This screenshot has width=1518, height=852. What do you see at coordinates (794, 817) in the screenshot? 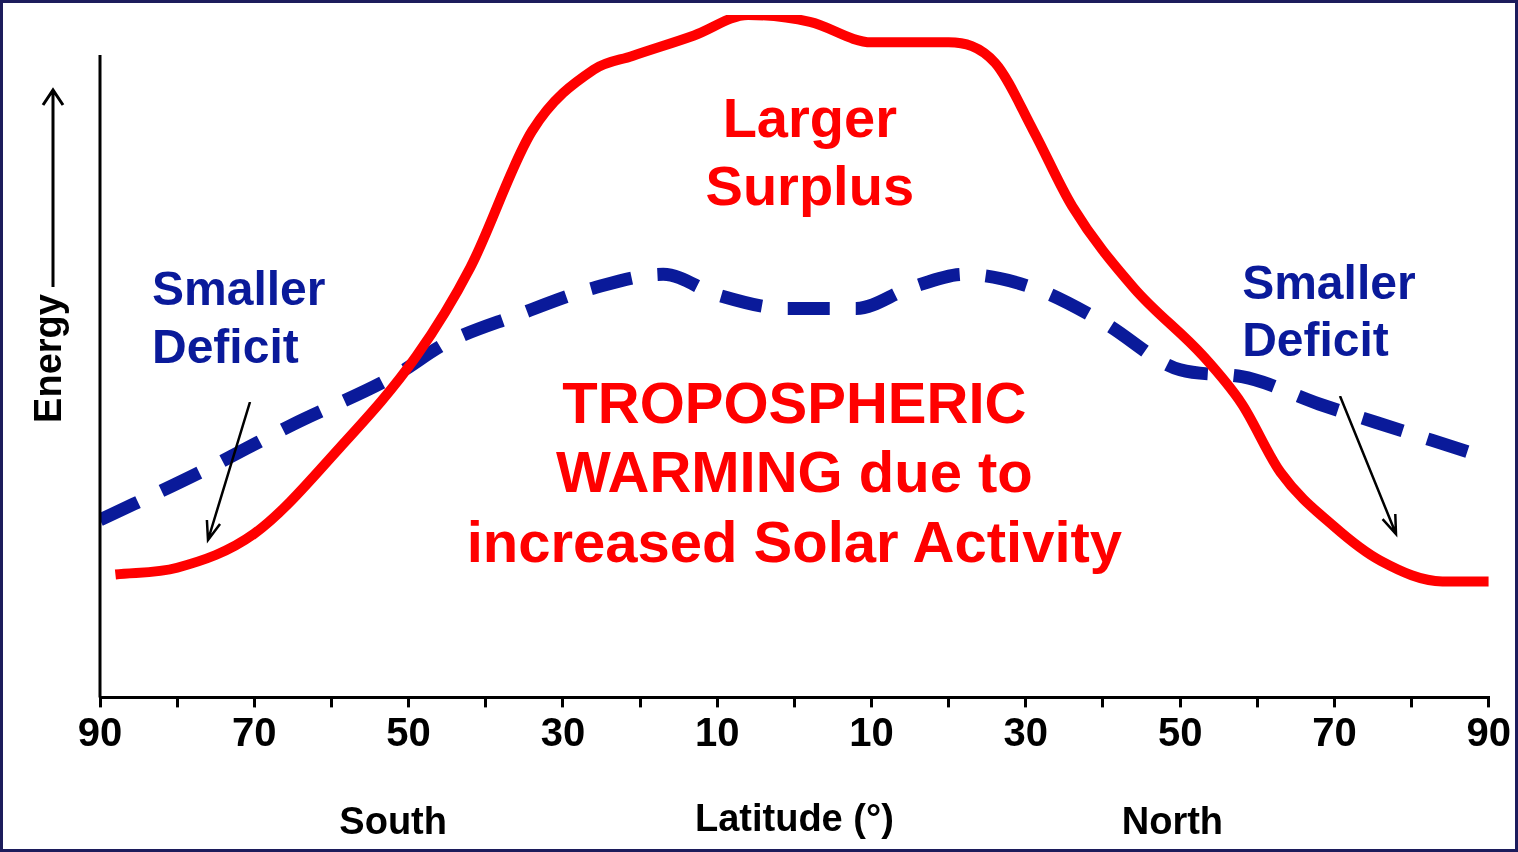
I see `x-axis-title: Latitude (°)` at bounding box center [794, 817].